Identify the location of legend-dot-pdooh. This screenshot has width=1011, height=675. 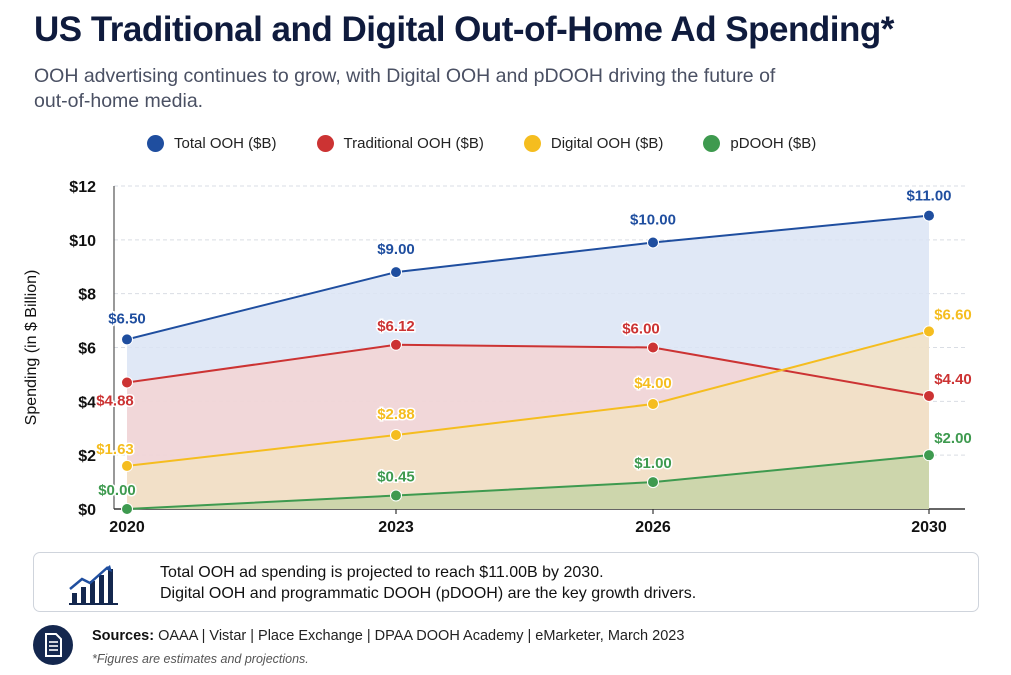
(712, 143).